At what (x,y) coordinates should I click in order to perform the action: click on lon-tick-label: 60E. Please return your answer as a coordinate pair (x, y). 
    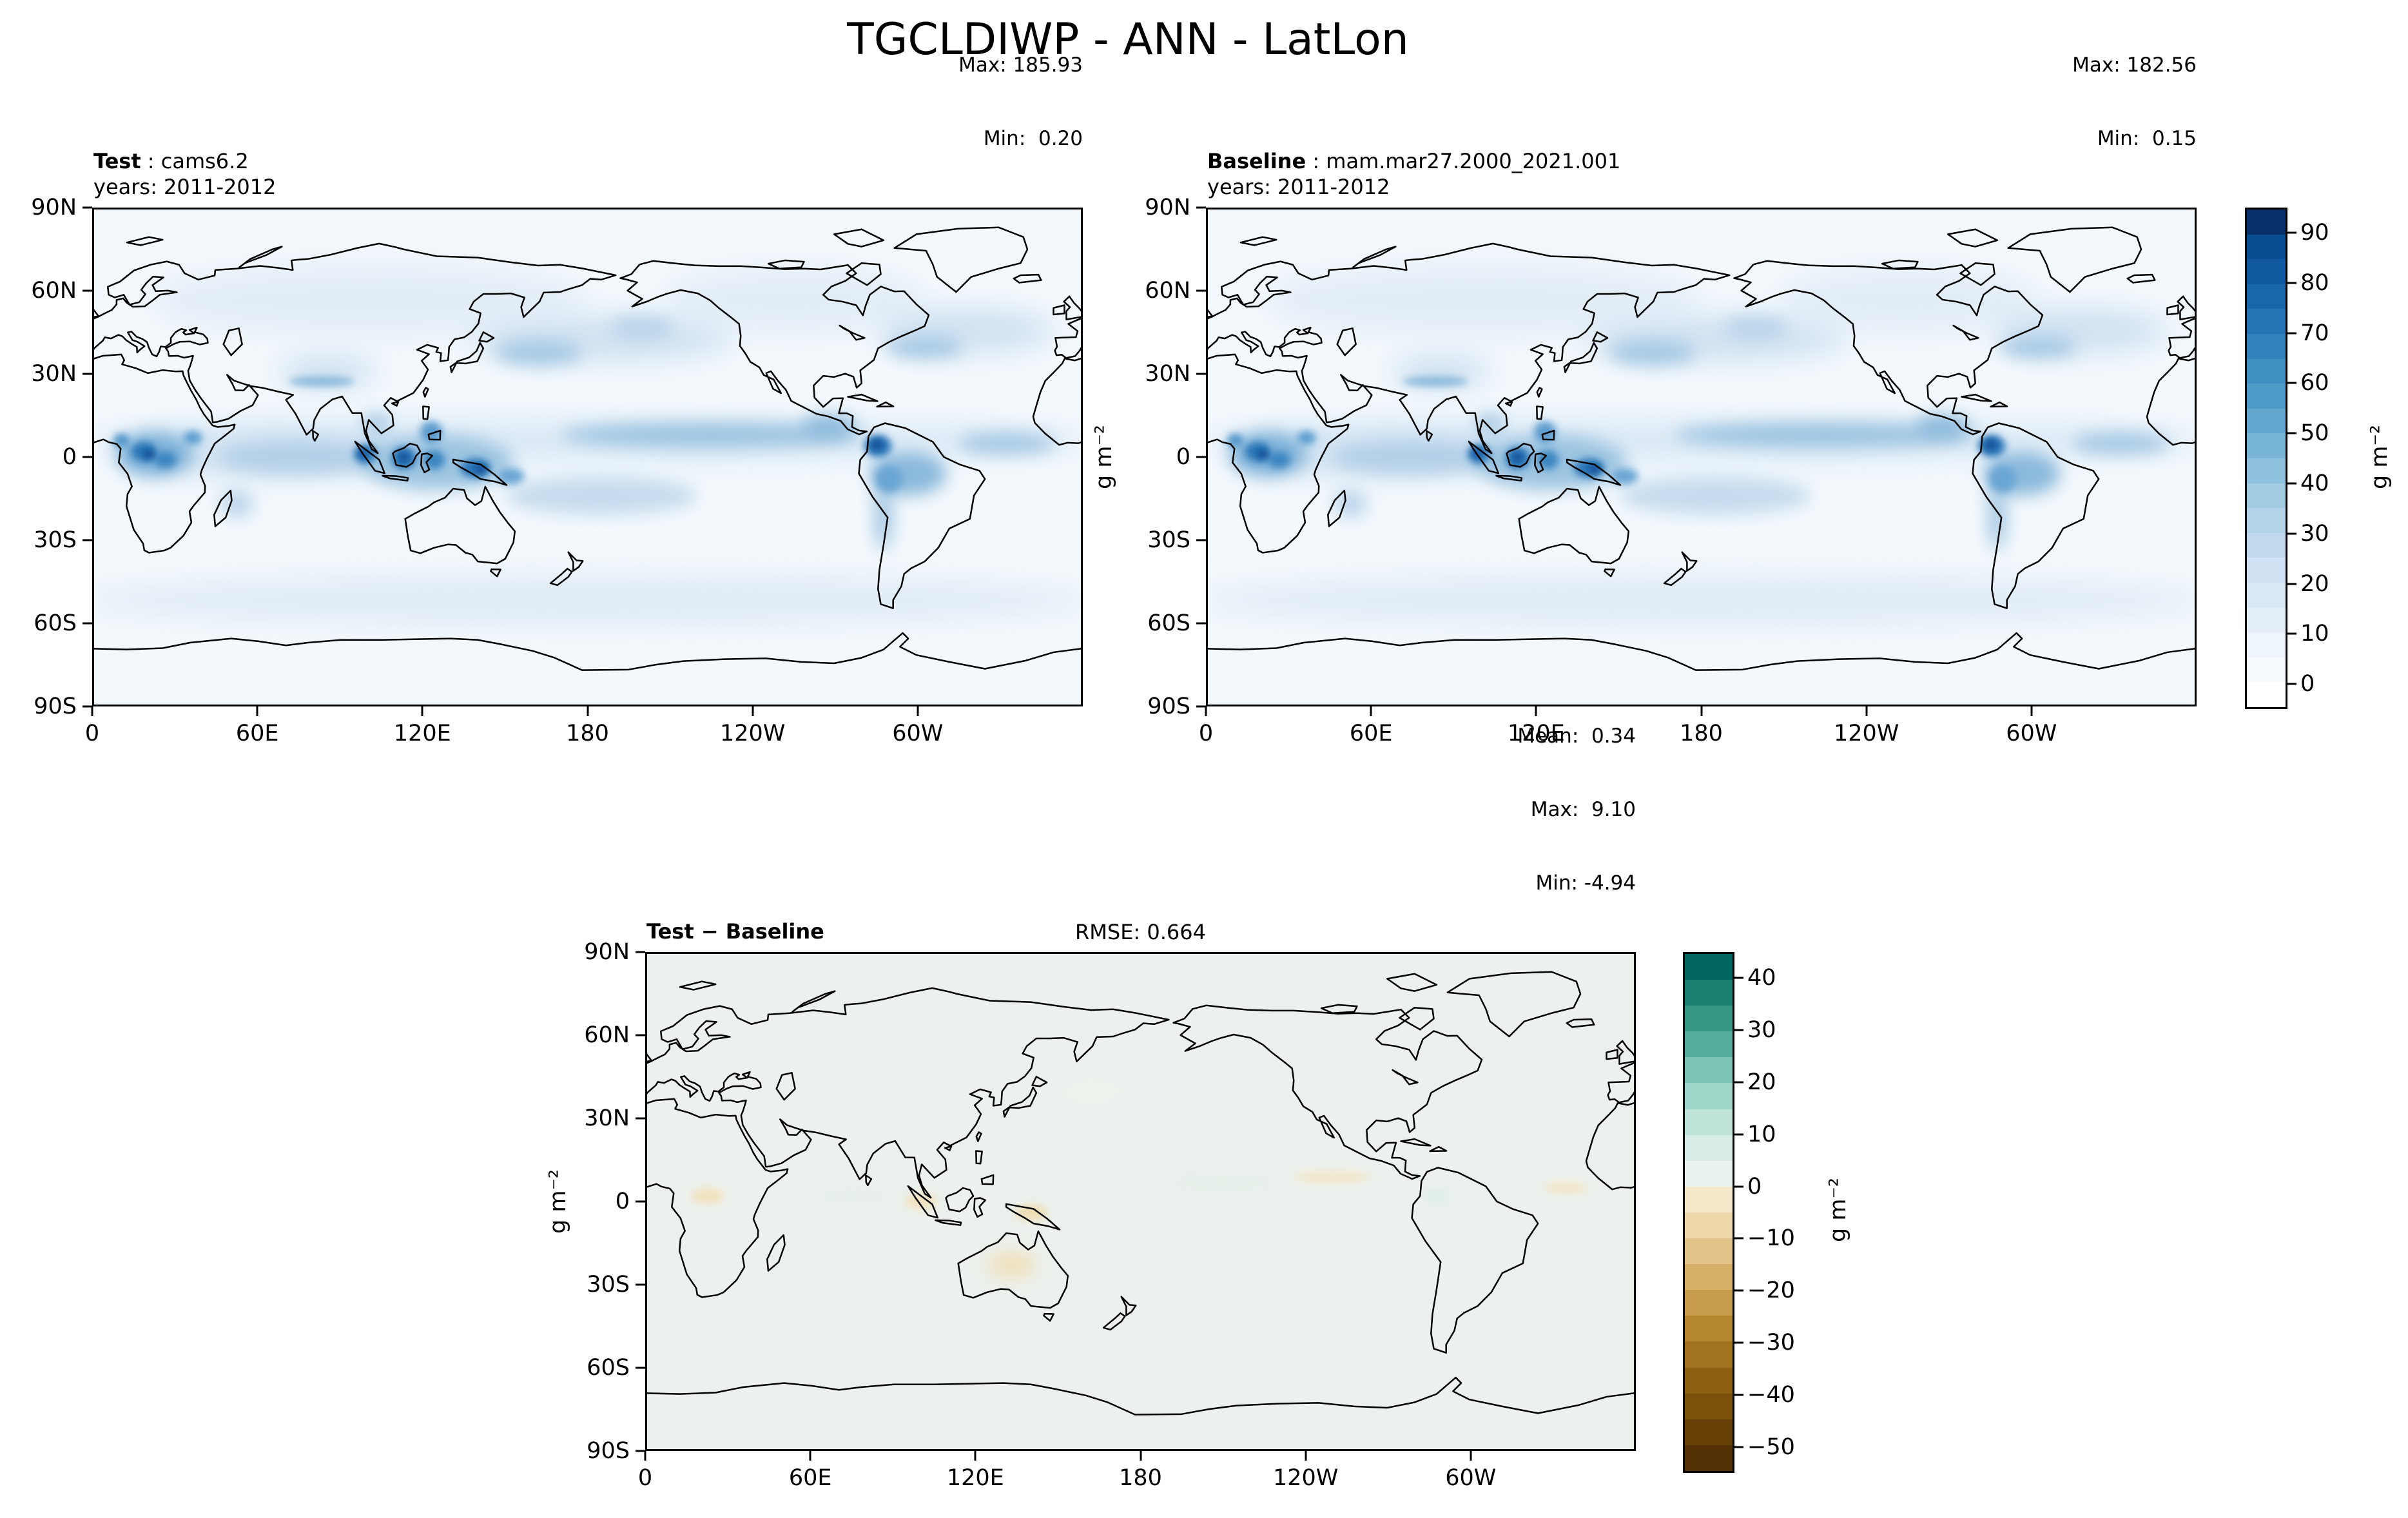
    Looking at the image, I should click on (257, 733).